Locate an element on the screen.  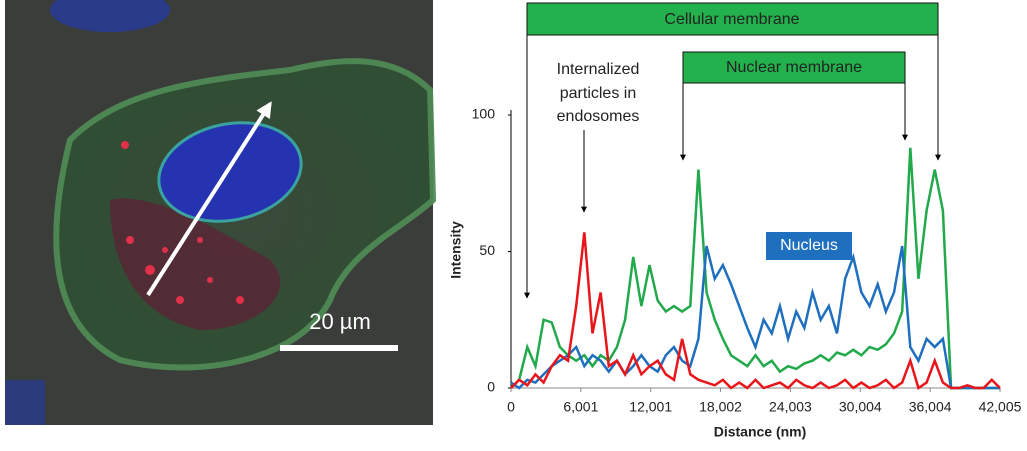
annotation: Cellular membrane is located at coordinates (731, 19).